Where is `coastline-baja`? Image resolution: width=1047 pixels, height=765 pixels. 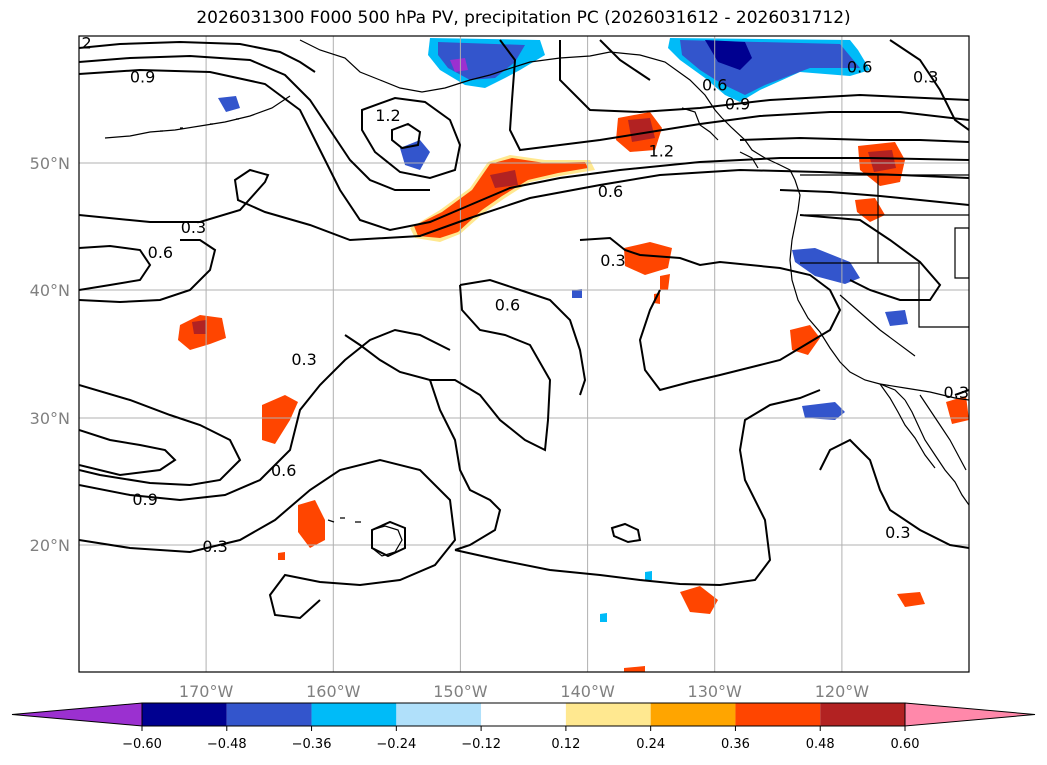
coastline-baja is located at coordinates (936, 452).